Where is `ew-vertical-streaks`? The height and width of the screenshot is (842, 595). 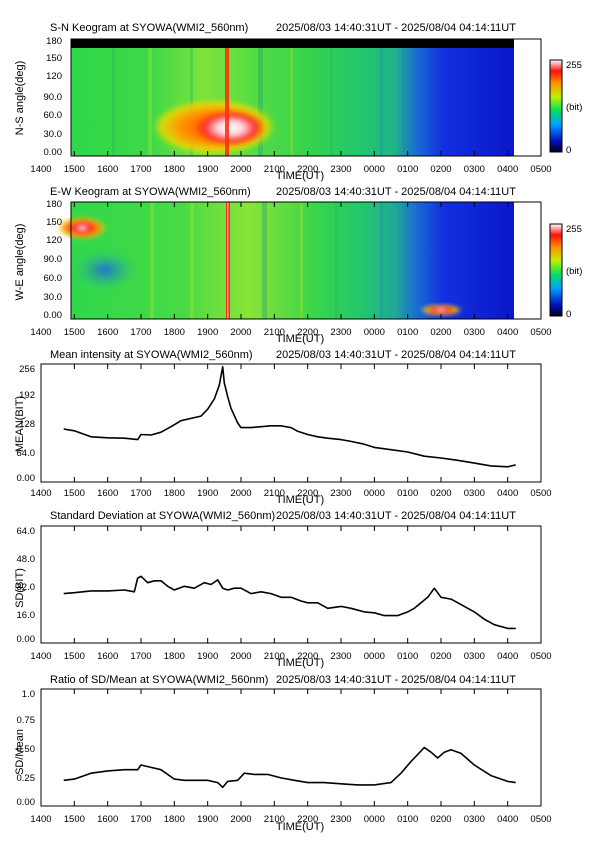 ew-vertical-streaks is located at coordinates (266, 260).